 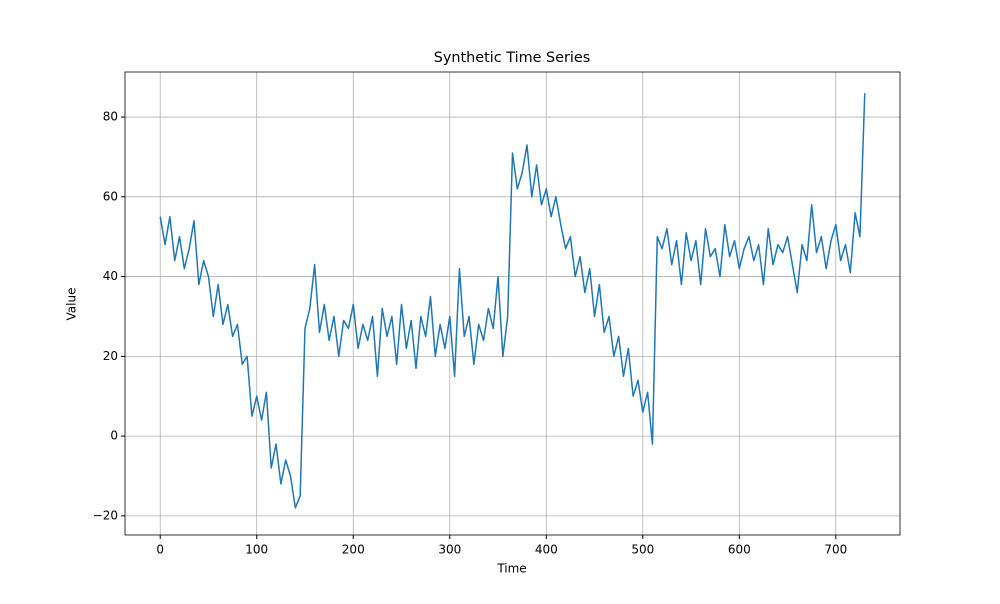 I want to click on y-tick-label: 60, so click(x=110, y=196).